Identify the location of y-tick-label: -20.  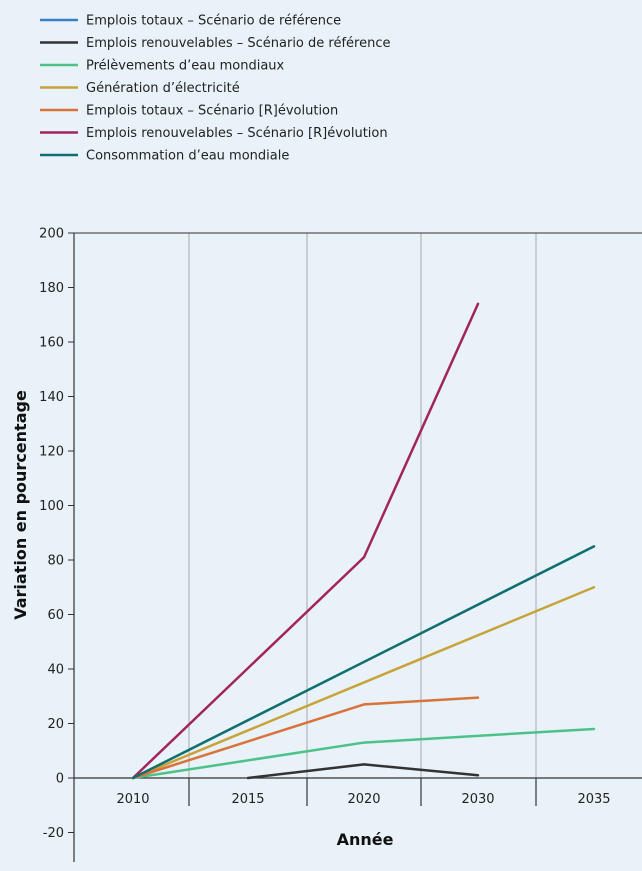
(53, 833).